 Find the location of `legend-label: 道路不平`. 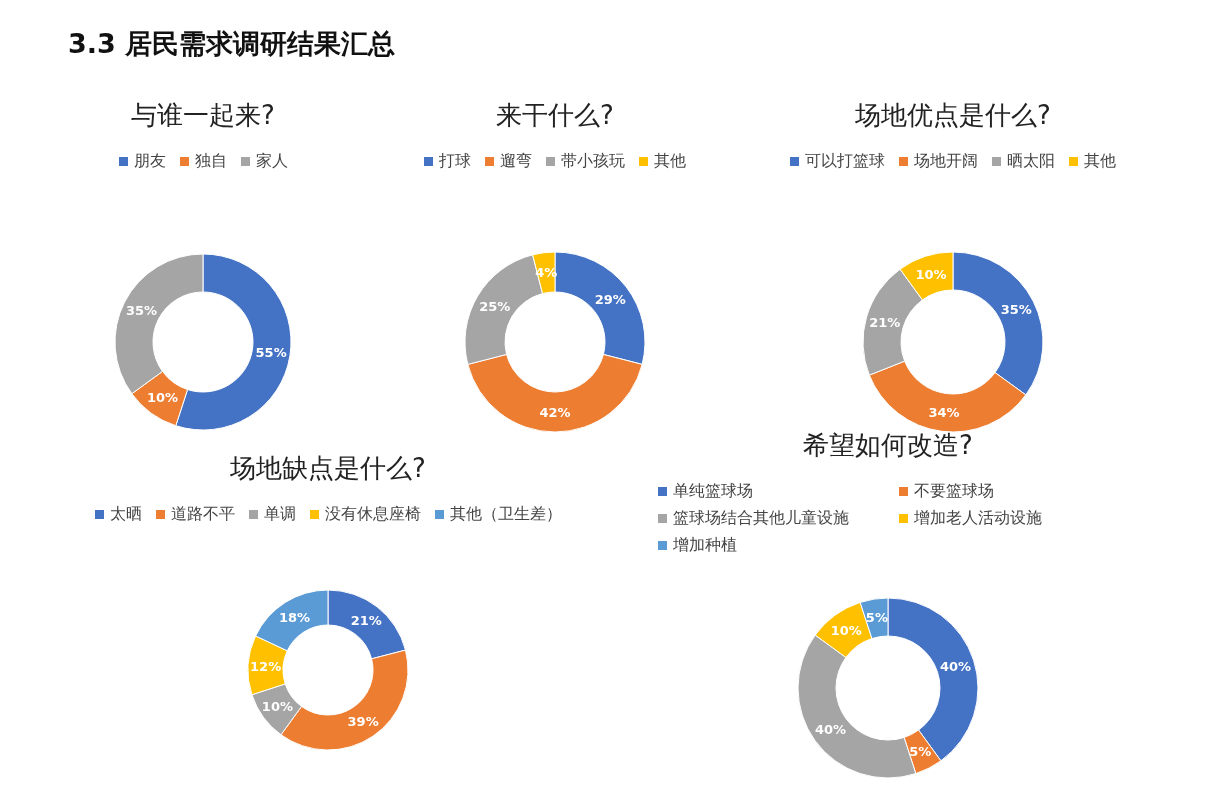

legend-label: 道路不平 is located at coordinates (202, 514).